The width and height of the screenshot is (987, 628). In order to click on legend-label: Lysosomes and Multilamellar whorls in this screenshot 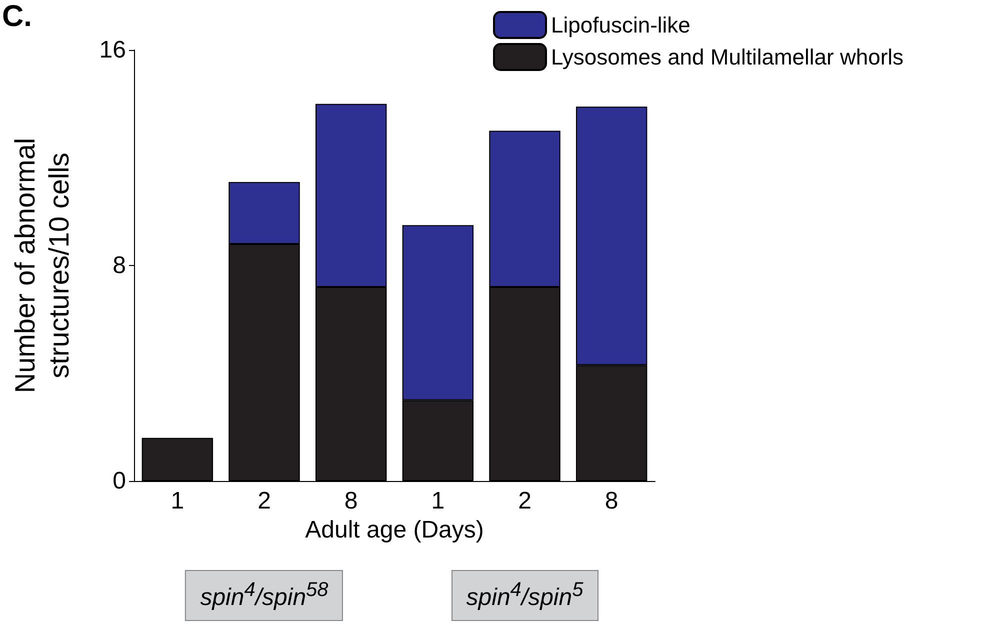, I will do `click(727, 57)`.